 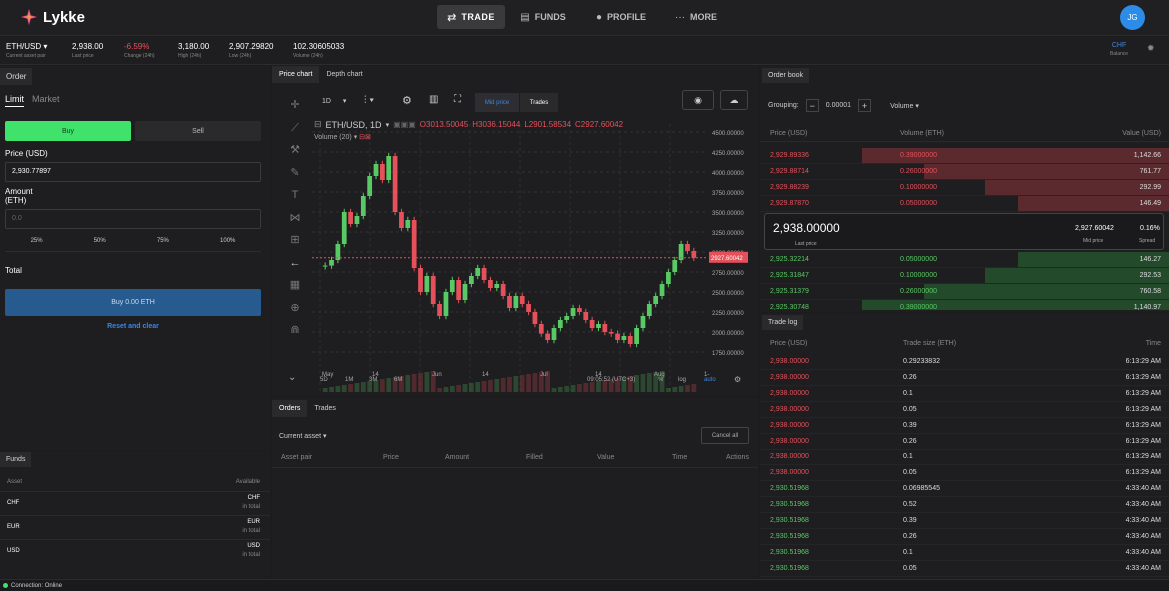 I want to click on sell-side-button: Sell, so click(x=198, y=131).